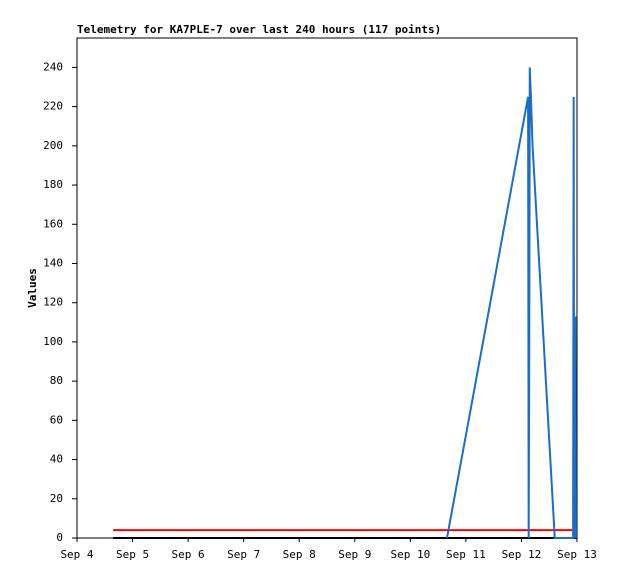  I want to click on x-tick-label: Sep 12, so click(522, 554).